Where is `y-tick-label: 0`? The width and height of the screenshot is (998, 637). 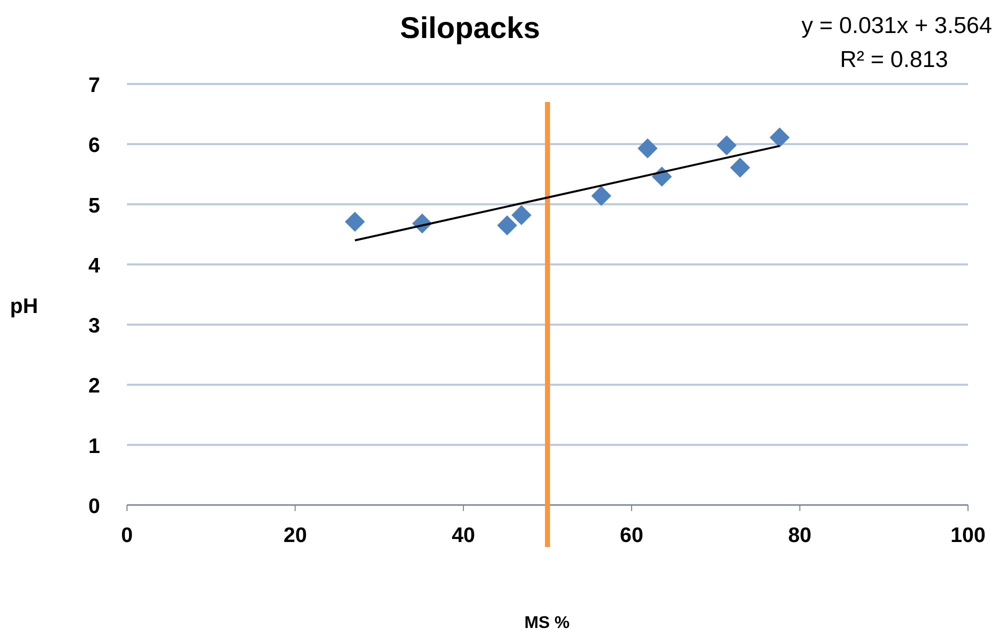
y-tick-label: 0 is located at coordinates (94, 506).